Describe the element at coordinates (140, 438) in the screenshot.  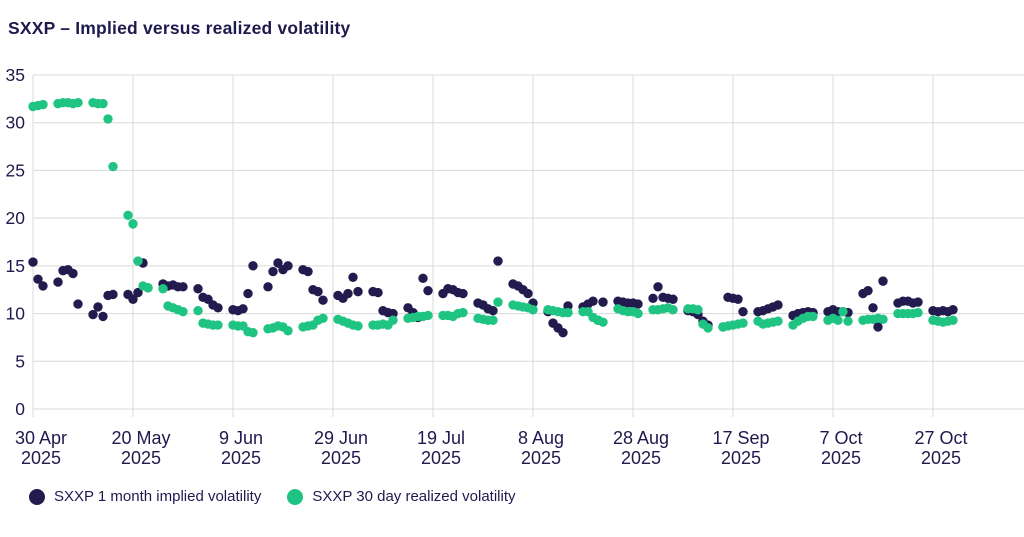
I see `x-tick-label: 20 May` at that location.